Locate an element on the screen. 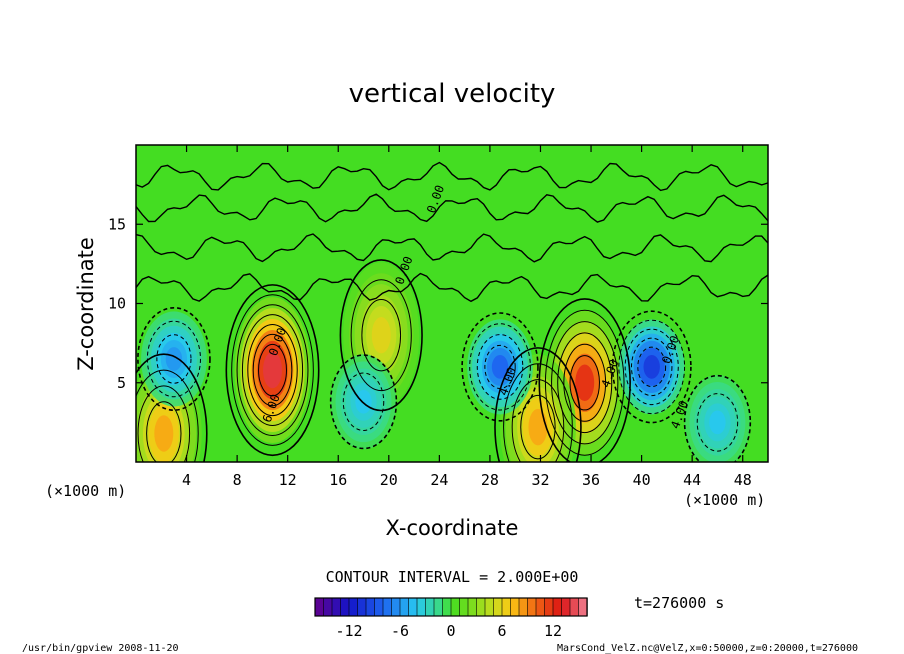 The image size is (904, 654). colorbar-frame is located at coordinates (451, 607).